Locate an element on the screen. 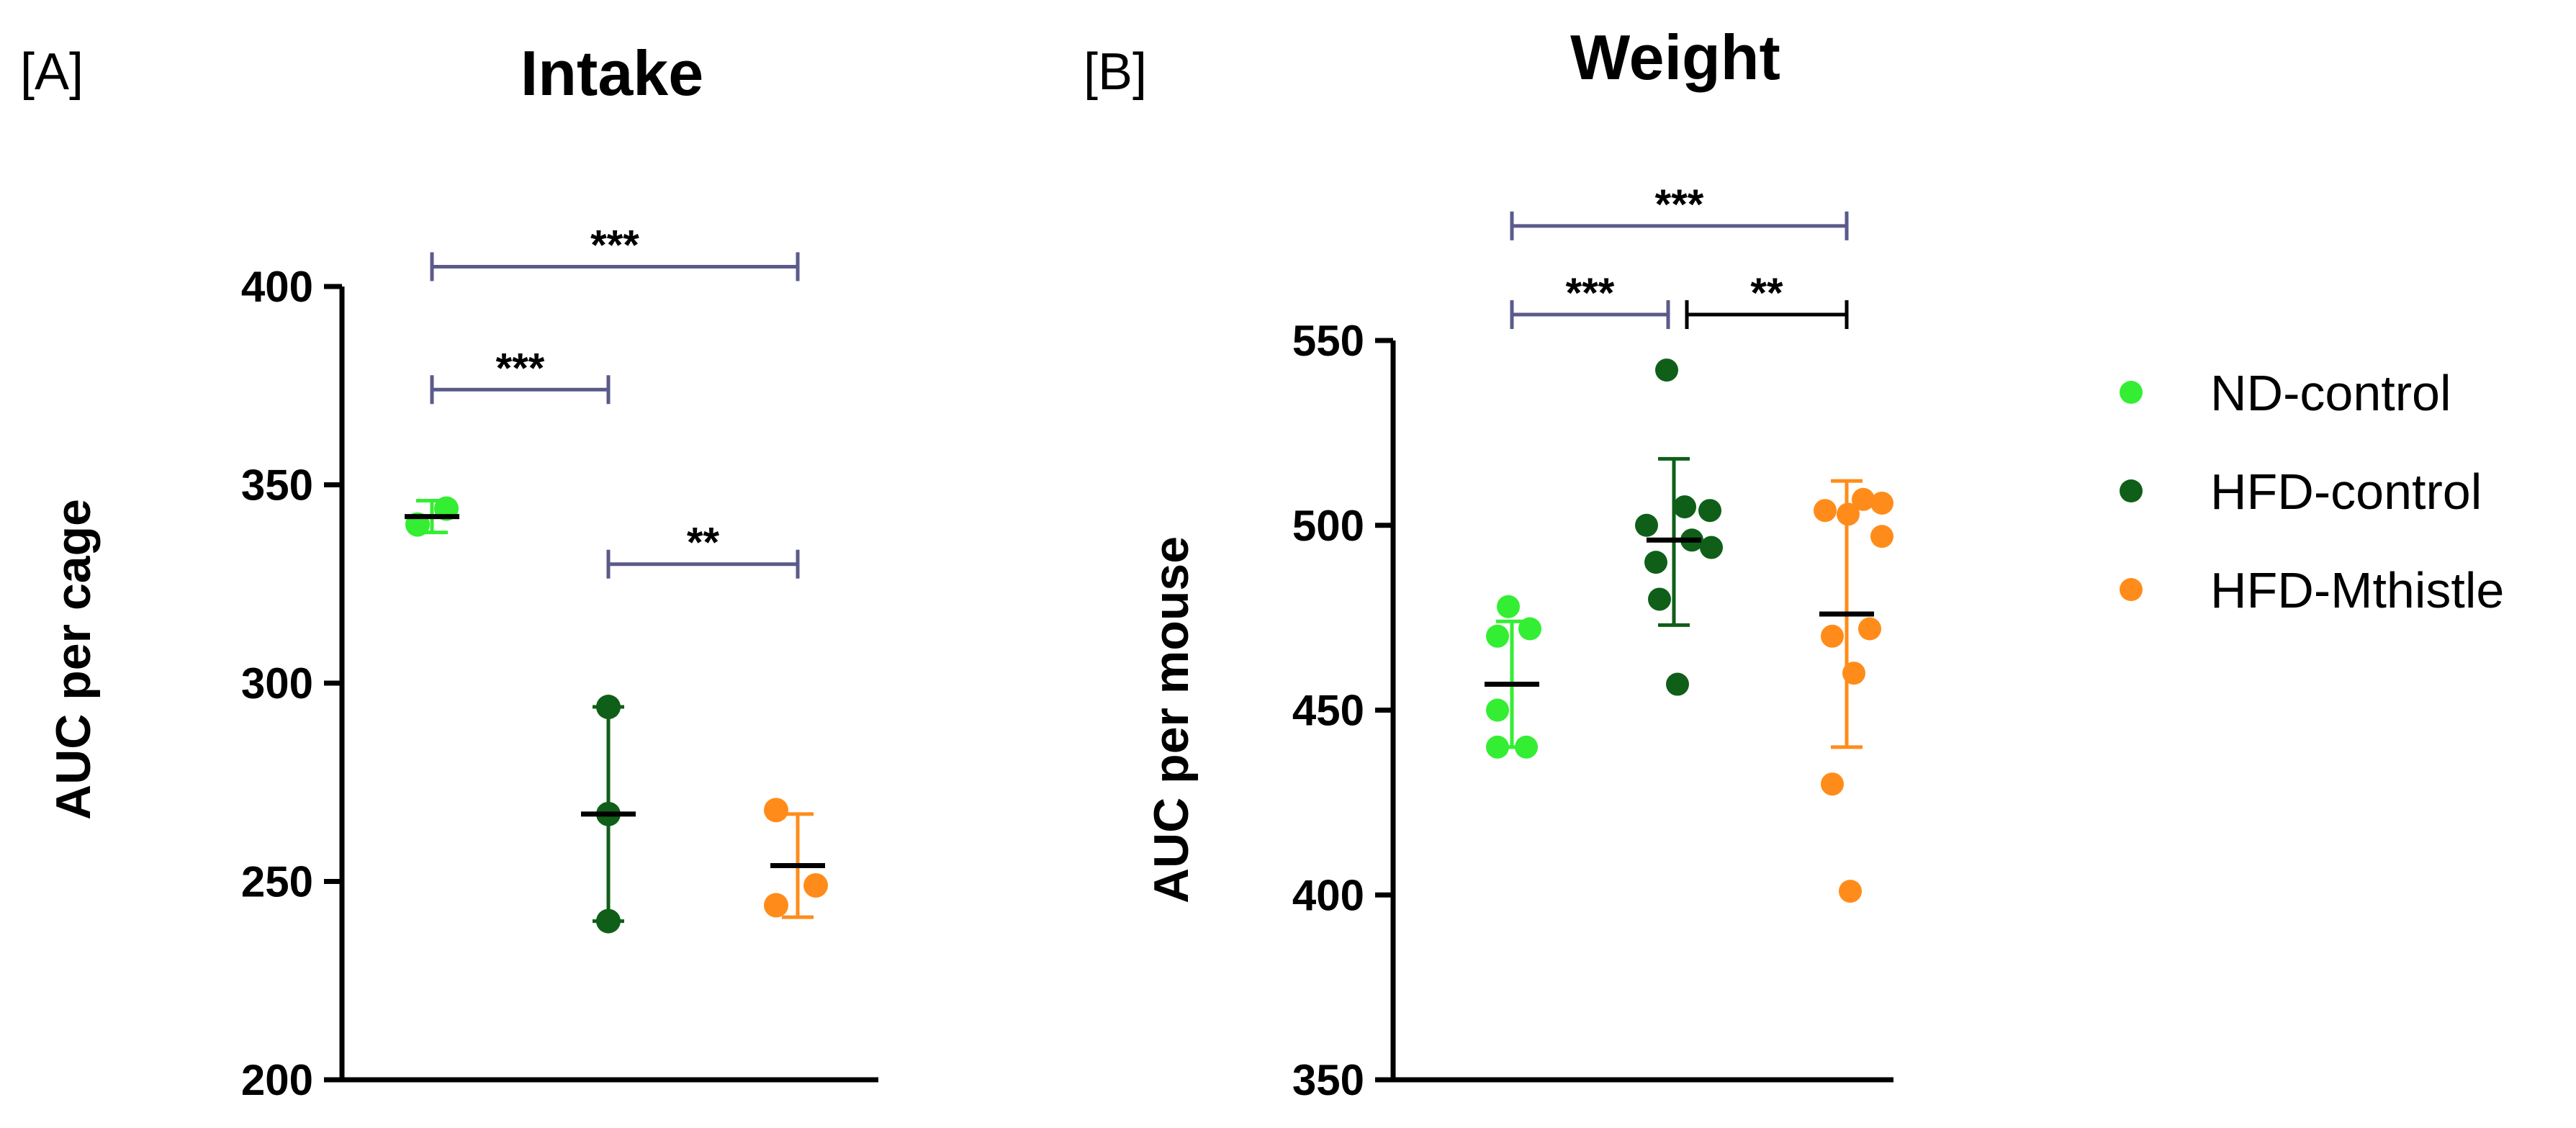 The width and height of the screenshot is (2576, 1128). y-tick-label: 550 is located at coordinates (1328, 341).